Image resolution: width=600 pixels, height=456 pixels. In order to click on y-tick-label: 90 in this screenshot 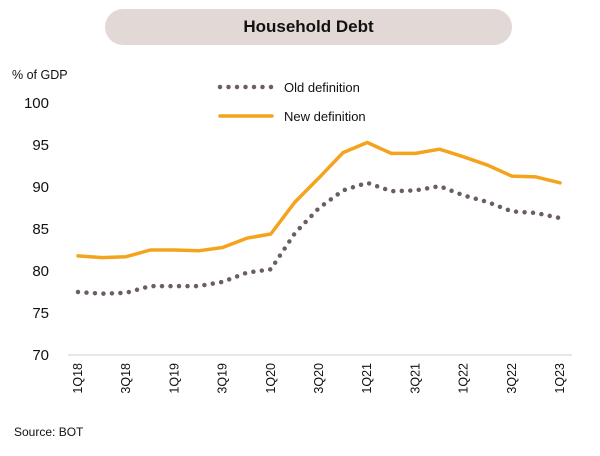, I will do `click(40, 187)`.